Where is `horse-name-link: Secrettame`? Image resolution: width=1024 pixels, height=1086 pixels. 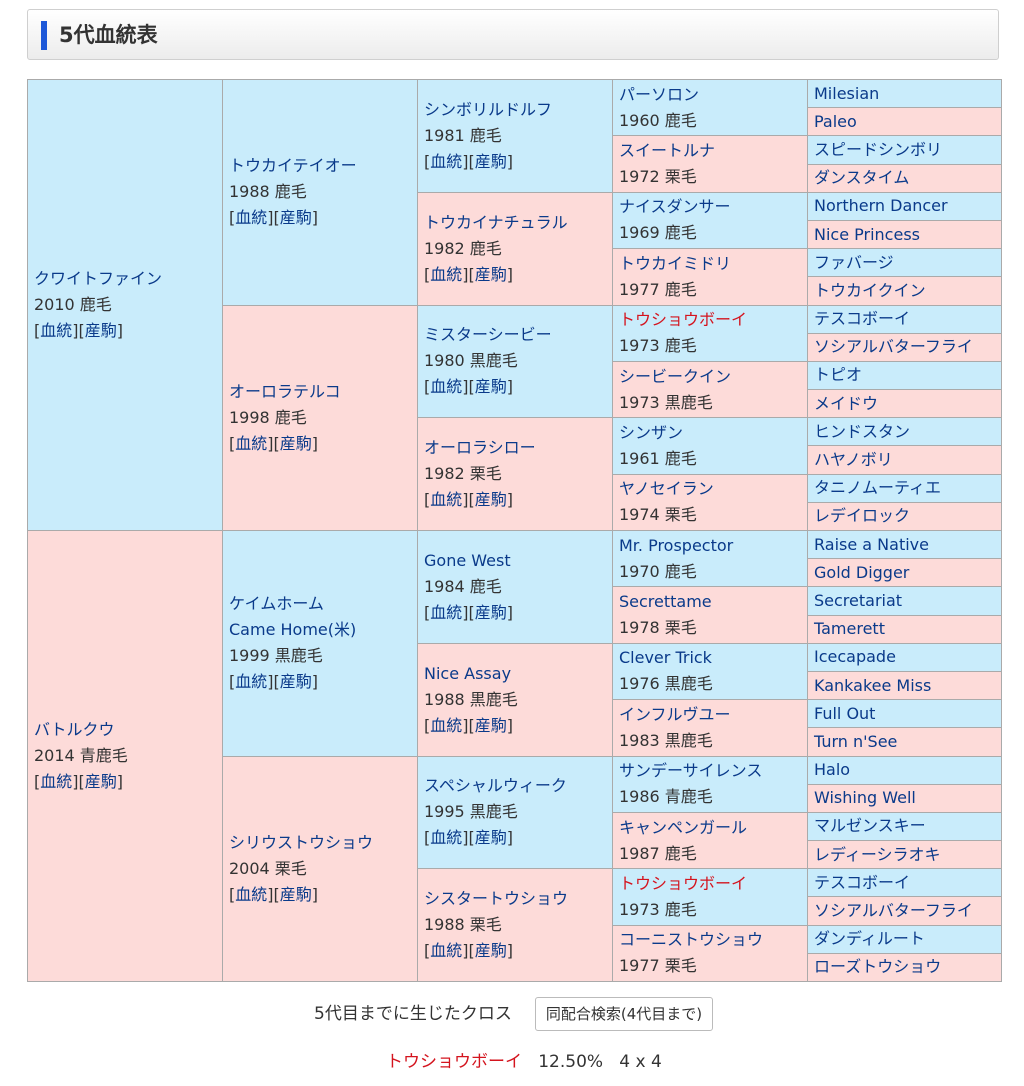
horse-name-link: Secrettame is located at coordinates (665, 602).